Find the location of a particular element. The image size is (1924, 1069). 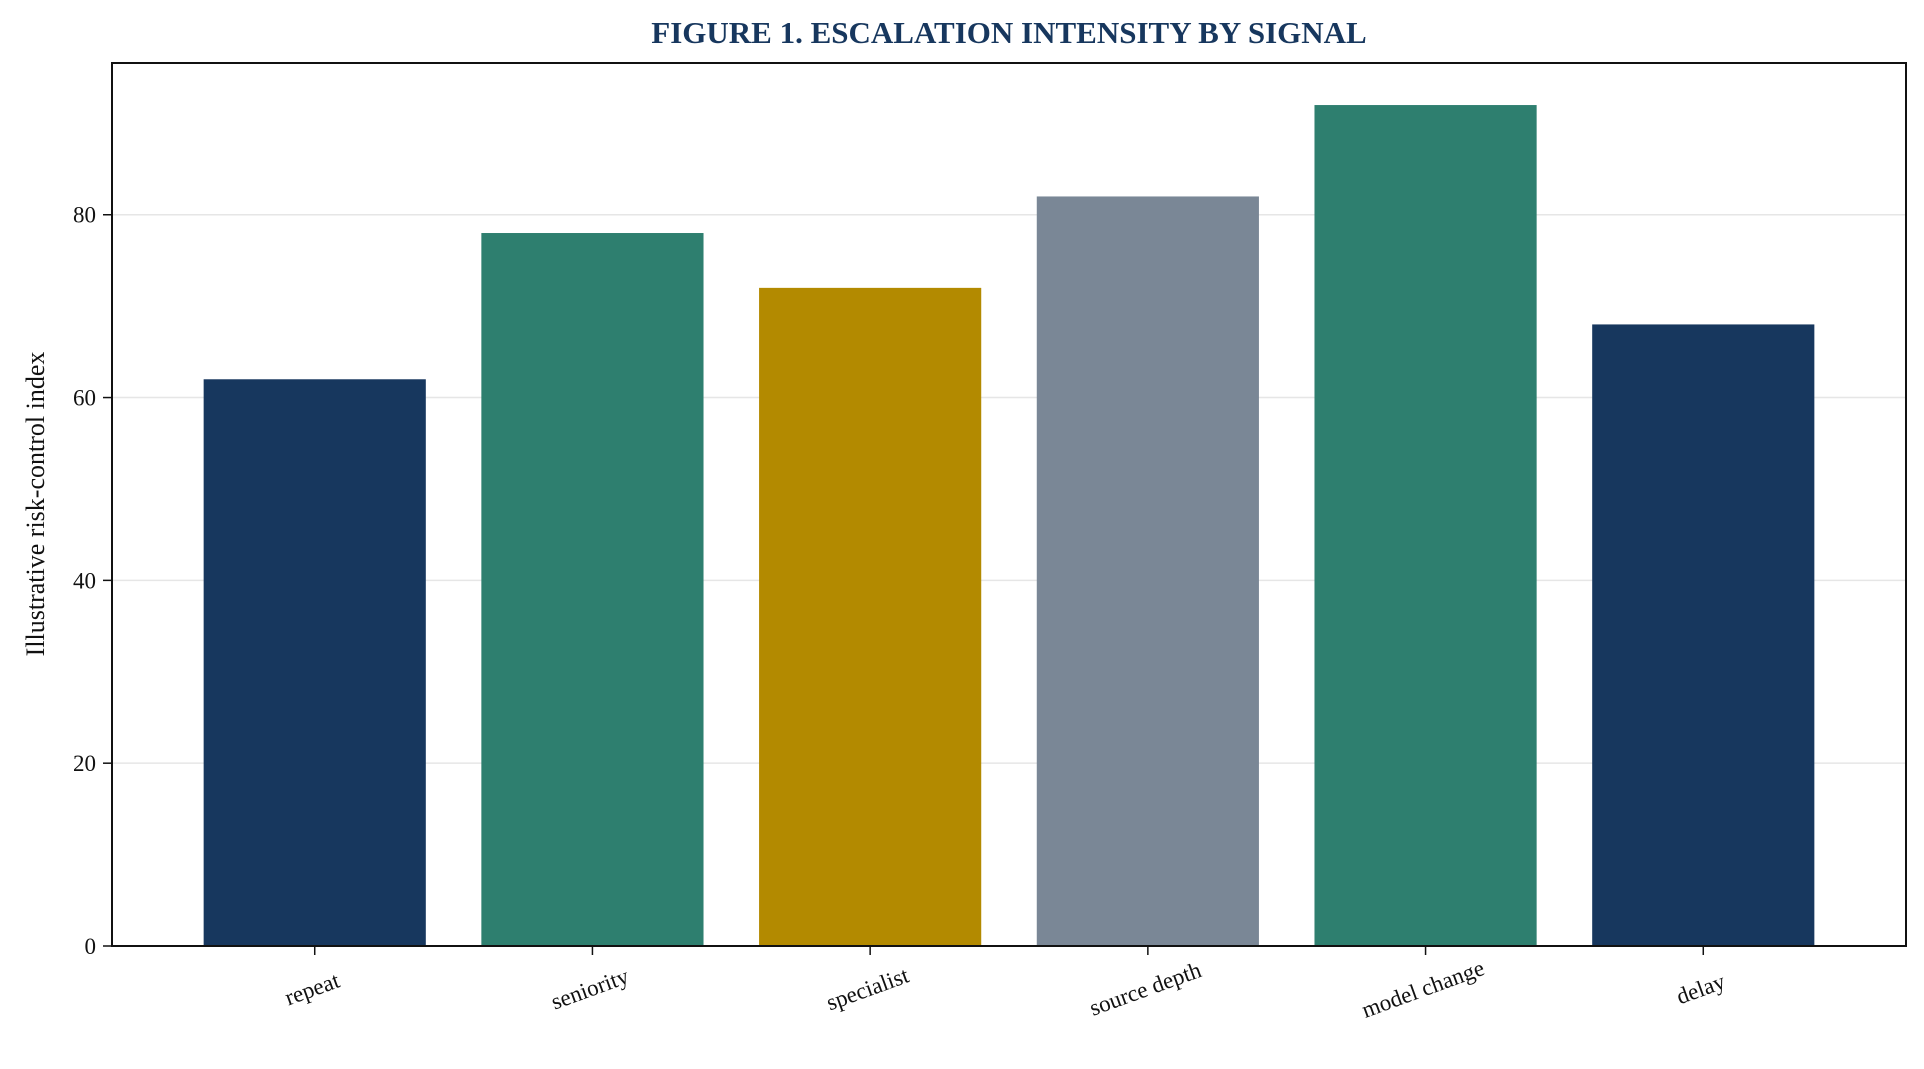

x-tick-label: repeat is located at coordinates (312, 988).